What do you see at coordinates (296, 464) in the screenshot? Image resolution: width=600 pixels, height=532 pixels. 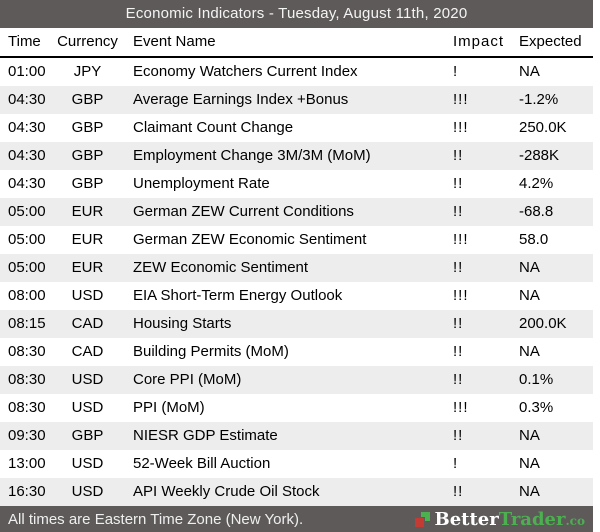 I see `table-row: 13:00 USD 52-Week Bill Auction ! NA` at bounding box center [296, 464].